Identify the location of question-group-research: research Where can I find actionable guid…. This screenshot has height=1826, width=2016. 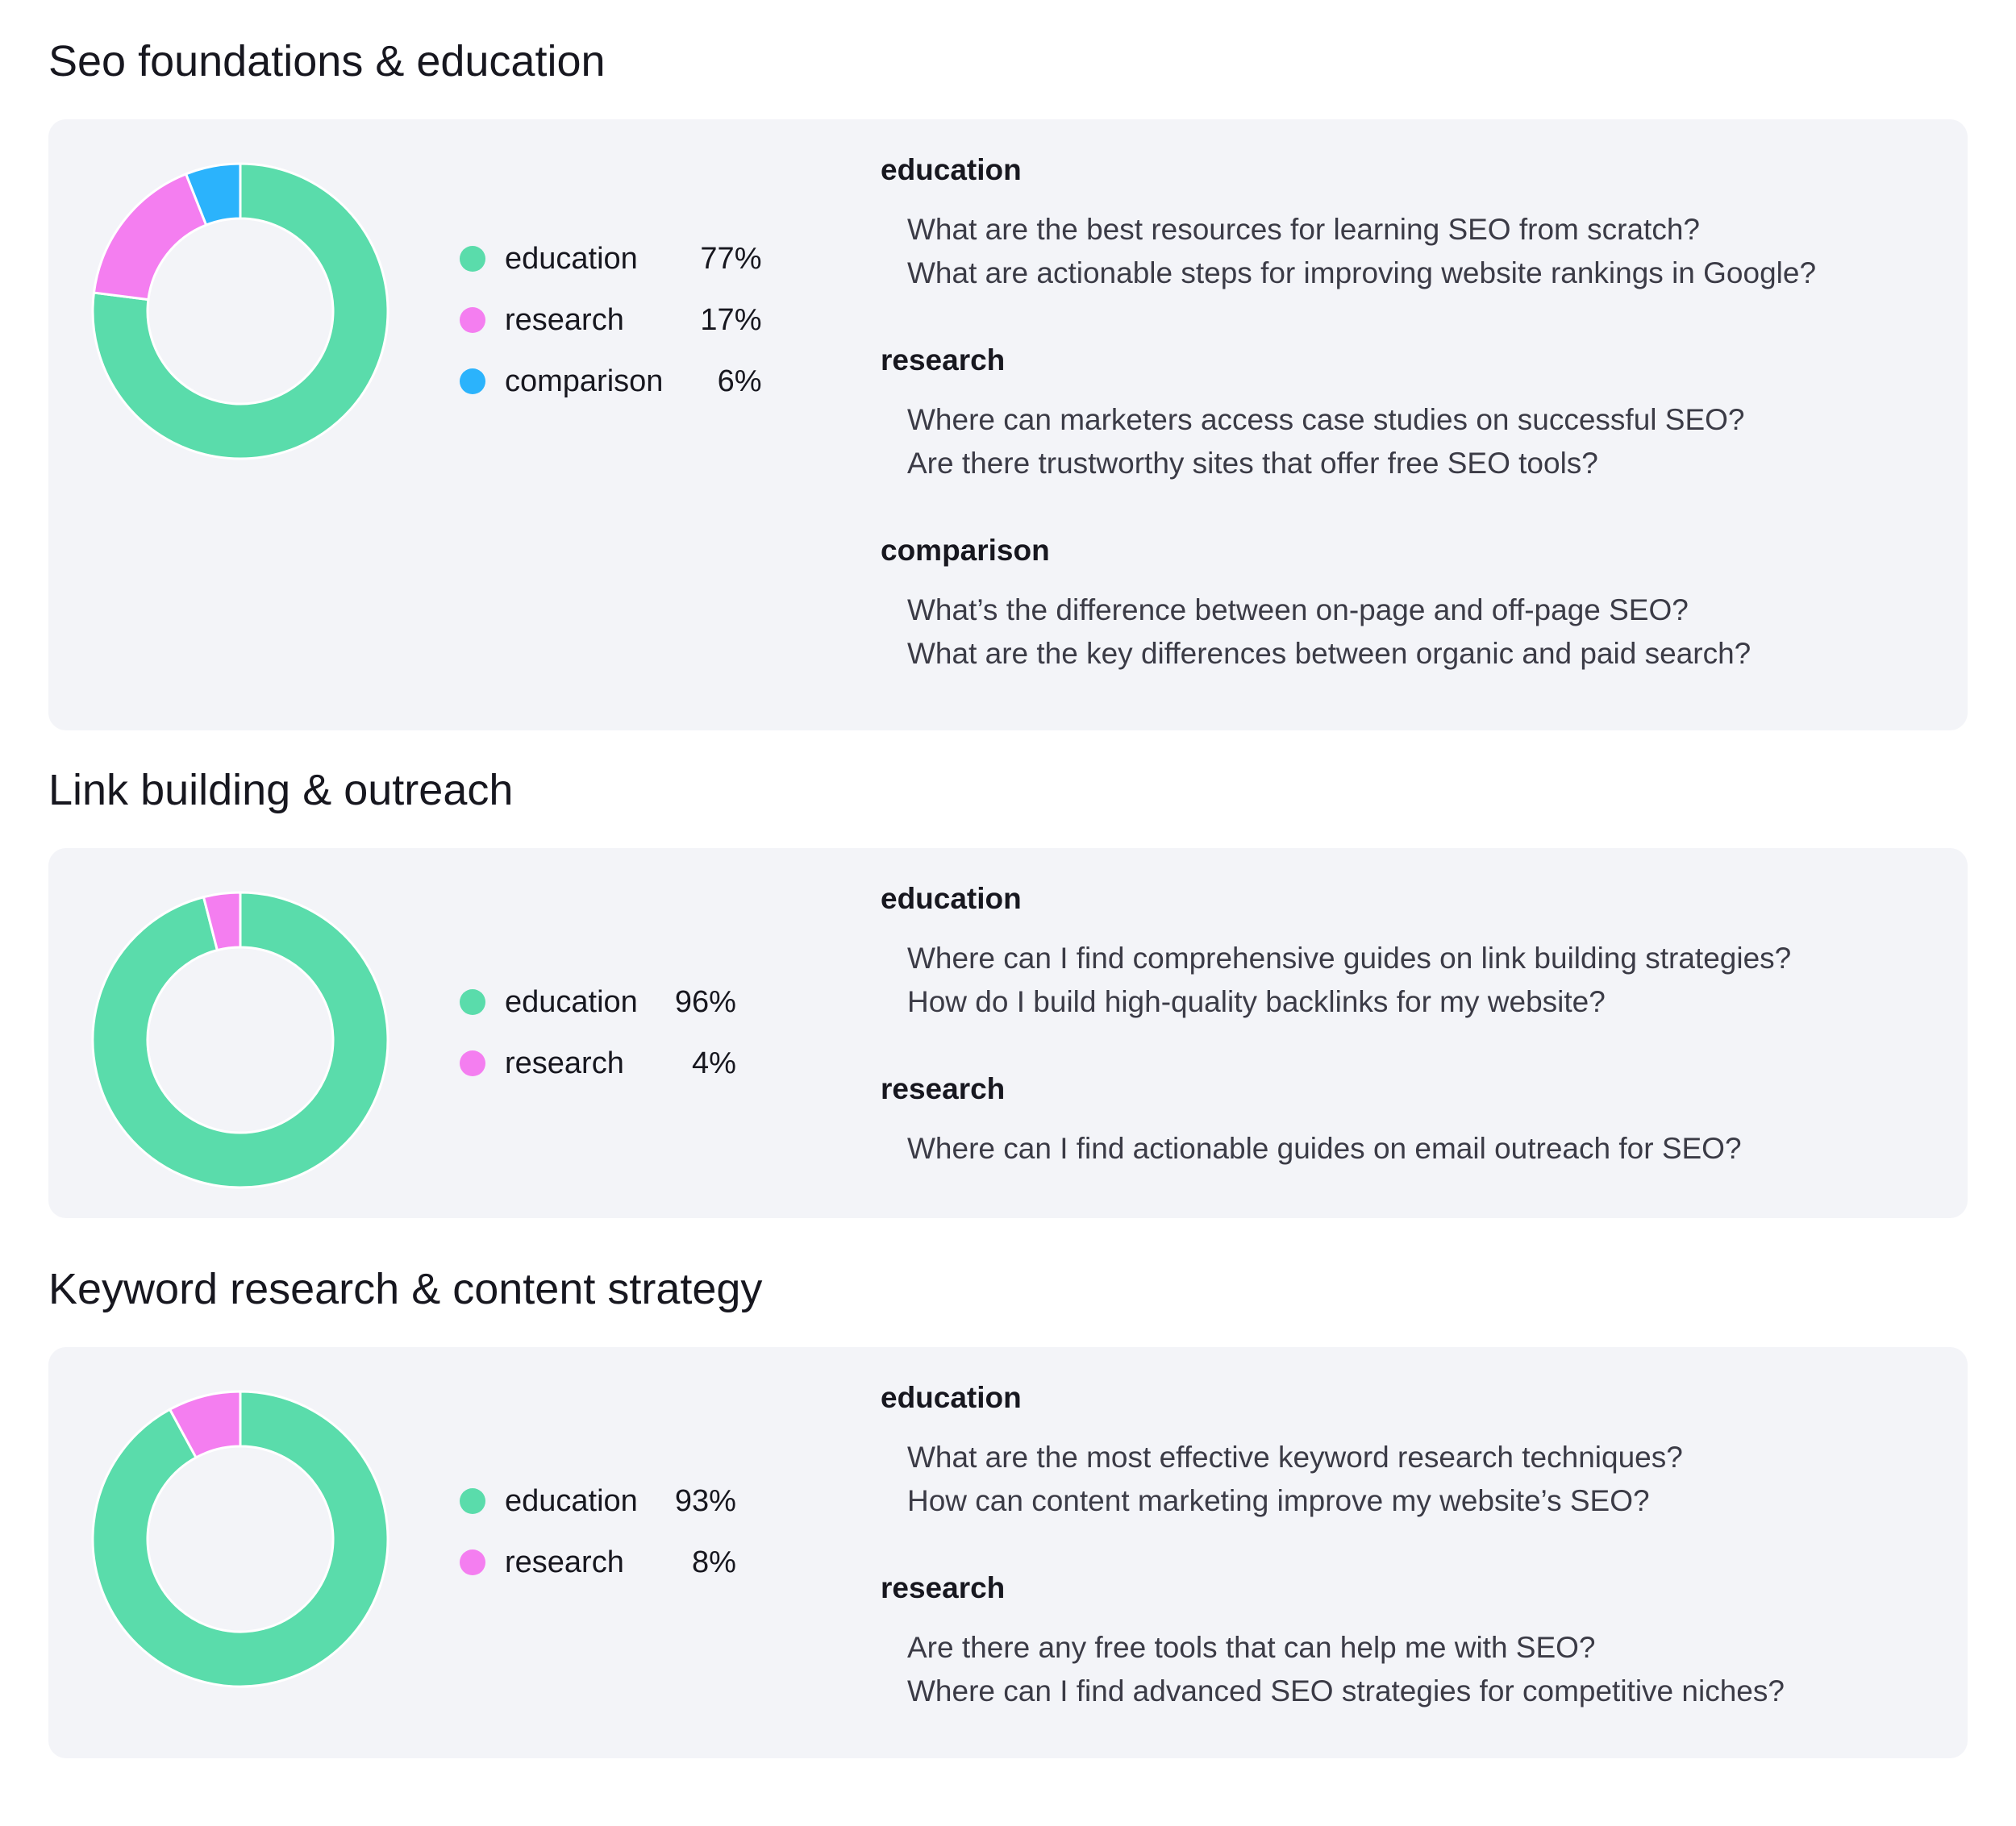
(1336, 1121).